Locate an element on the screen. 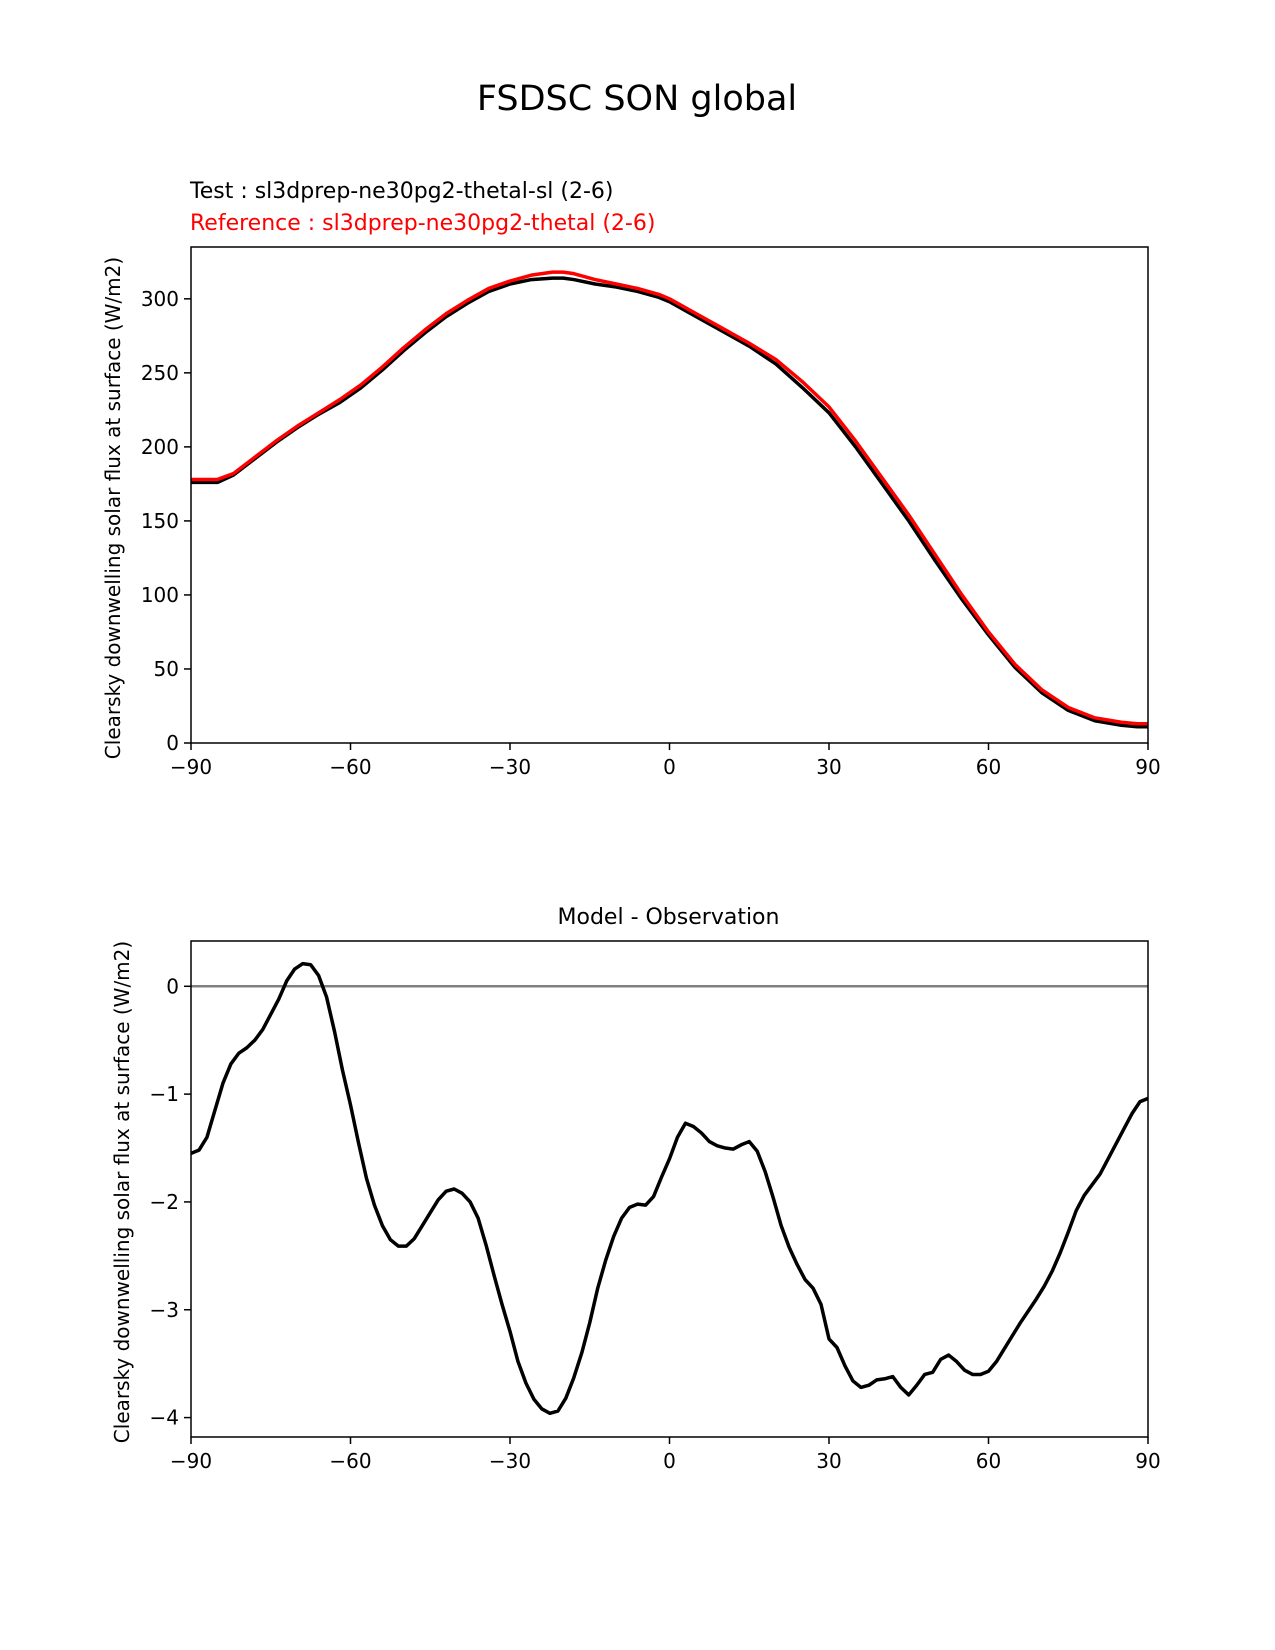 Image resolution: width=1275 pixels, height=1650 pixels. top-xtick-label: 90 is located at coordinates (1147, 767).